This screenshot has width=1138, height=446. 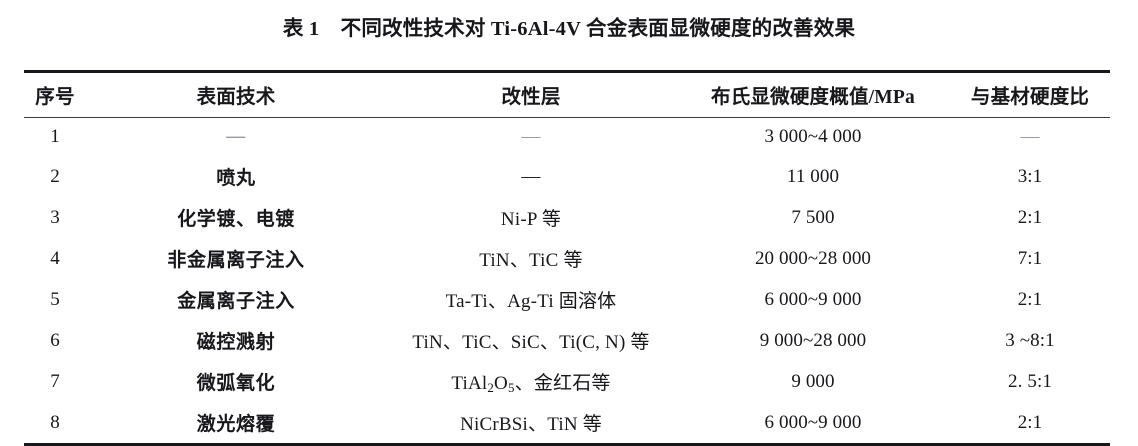 What do you see at coordinates (813, 136) in the screenshot?
I see `cell-hardness: 3 000~4 000` at bounding box center [813, 136].